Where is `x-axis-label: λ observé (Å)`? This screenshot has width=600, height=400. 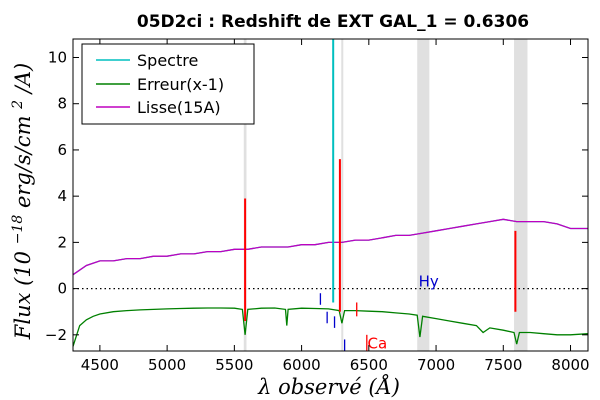
x-axis-label: λ observé (Å) is located at coordinates (328, 386).